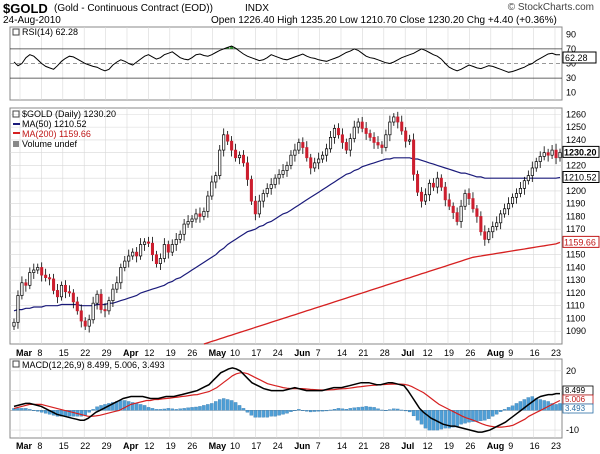 The width and height of the screenshot is (600, 454). I want to click on price-last-value: 1159.66, so click(580, 242).